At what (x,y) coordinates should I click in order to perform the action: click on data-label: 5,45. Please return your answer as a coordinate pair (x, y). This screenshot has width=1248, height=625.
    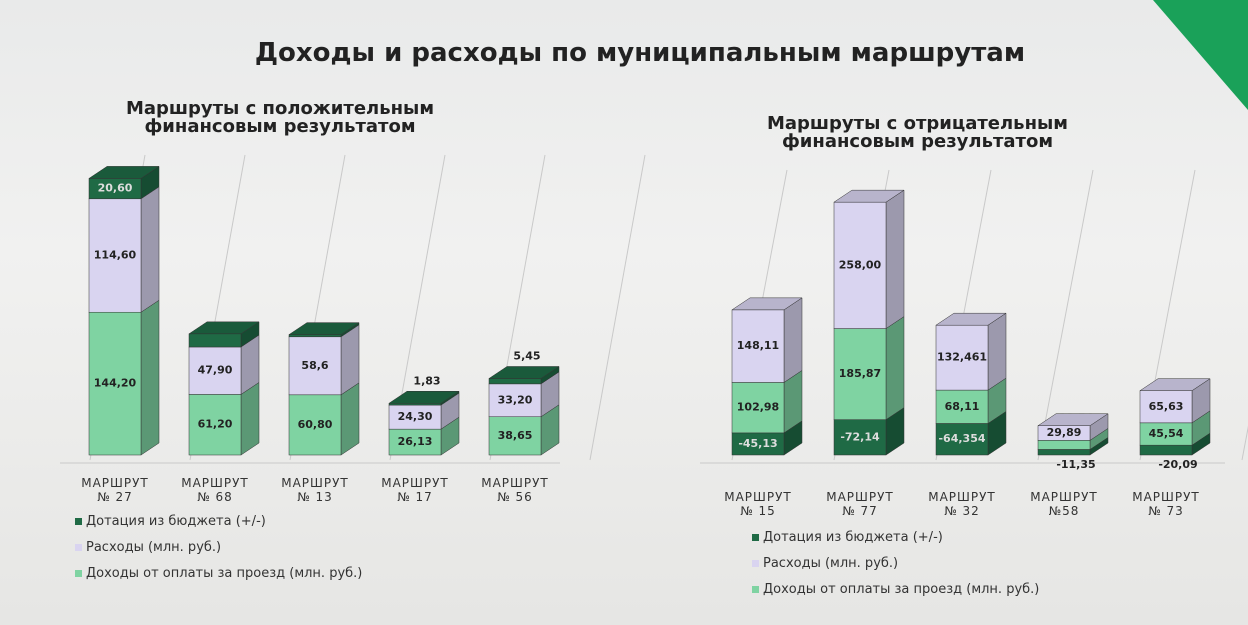
    Looking at the image, I should click on (526, 355).